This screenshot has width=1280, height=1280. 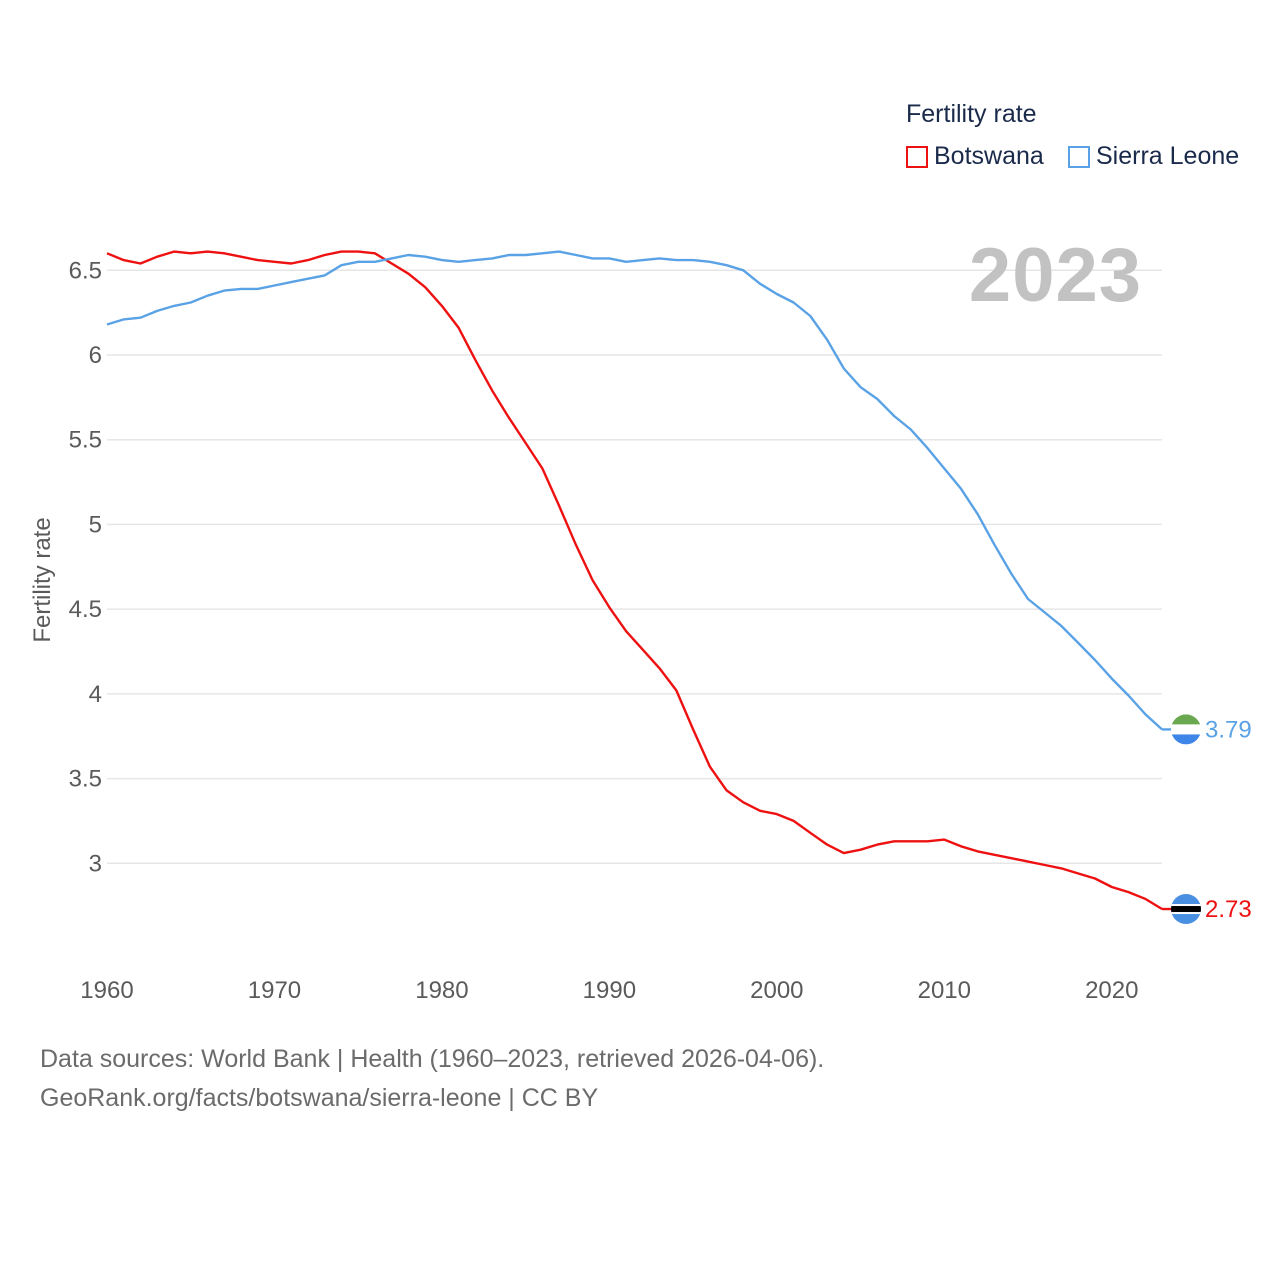 I want to click on x-axis-ticks: 1960 1970 1980 1990 2000 2010 2020, so click(x=609, y=990).